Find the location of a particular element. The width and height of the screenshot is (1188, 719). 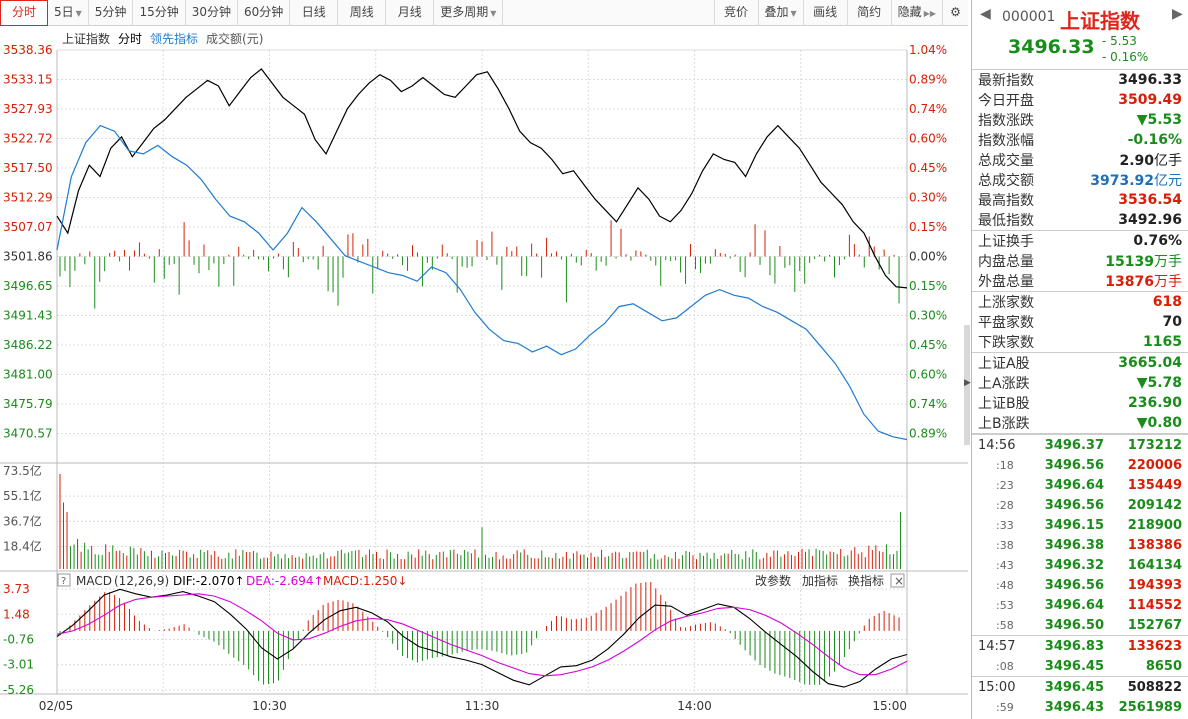

price-axis-label: 3507.07 is located at coordinates (28, 227).